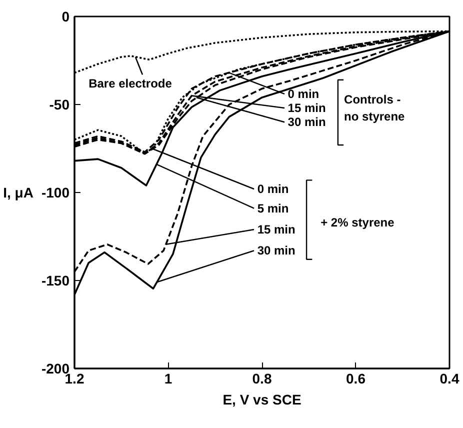 This screenshot has height=428, width=463. Describe the element at coordinates (273, 208) in the screenshot. I see `annotation: 5 min` at that location.